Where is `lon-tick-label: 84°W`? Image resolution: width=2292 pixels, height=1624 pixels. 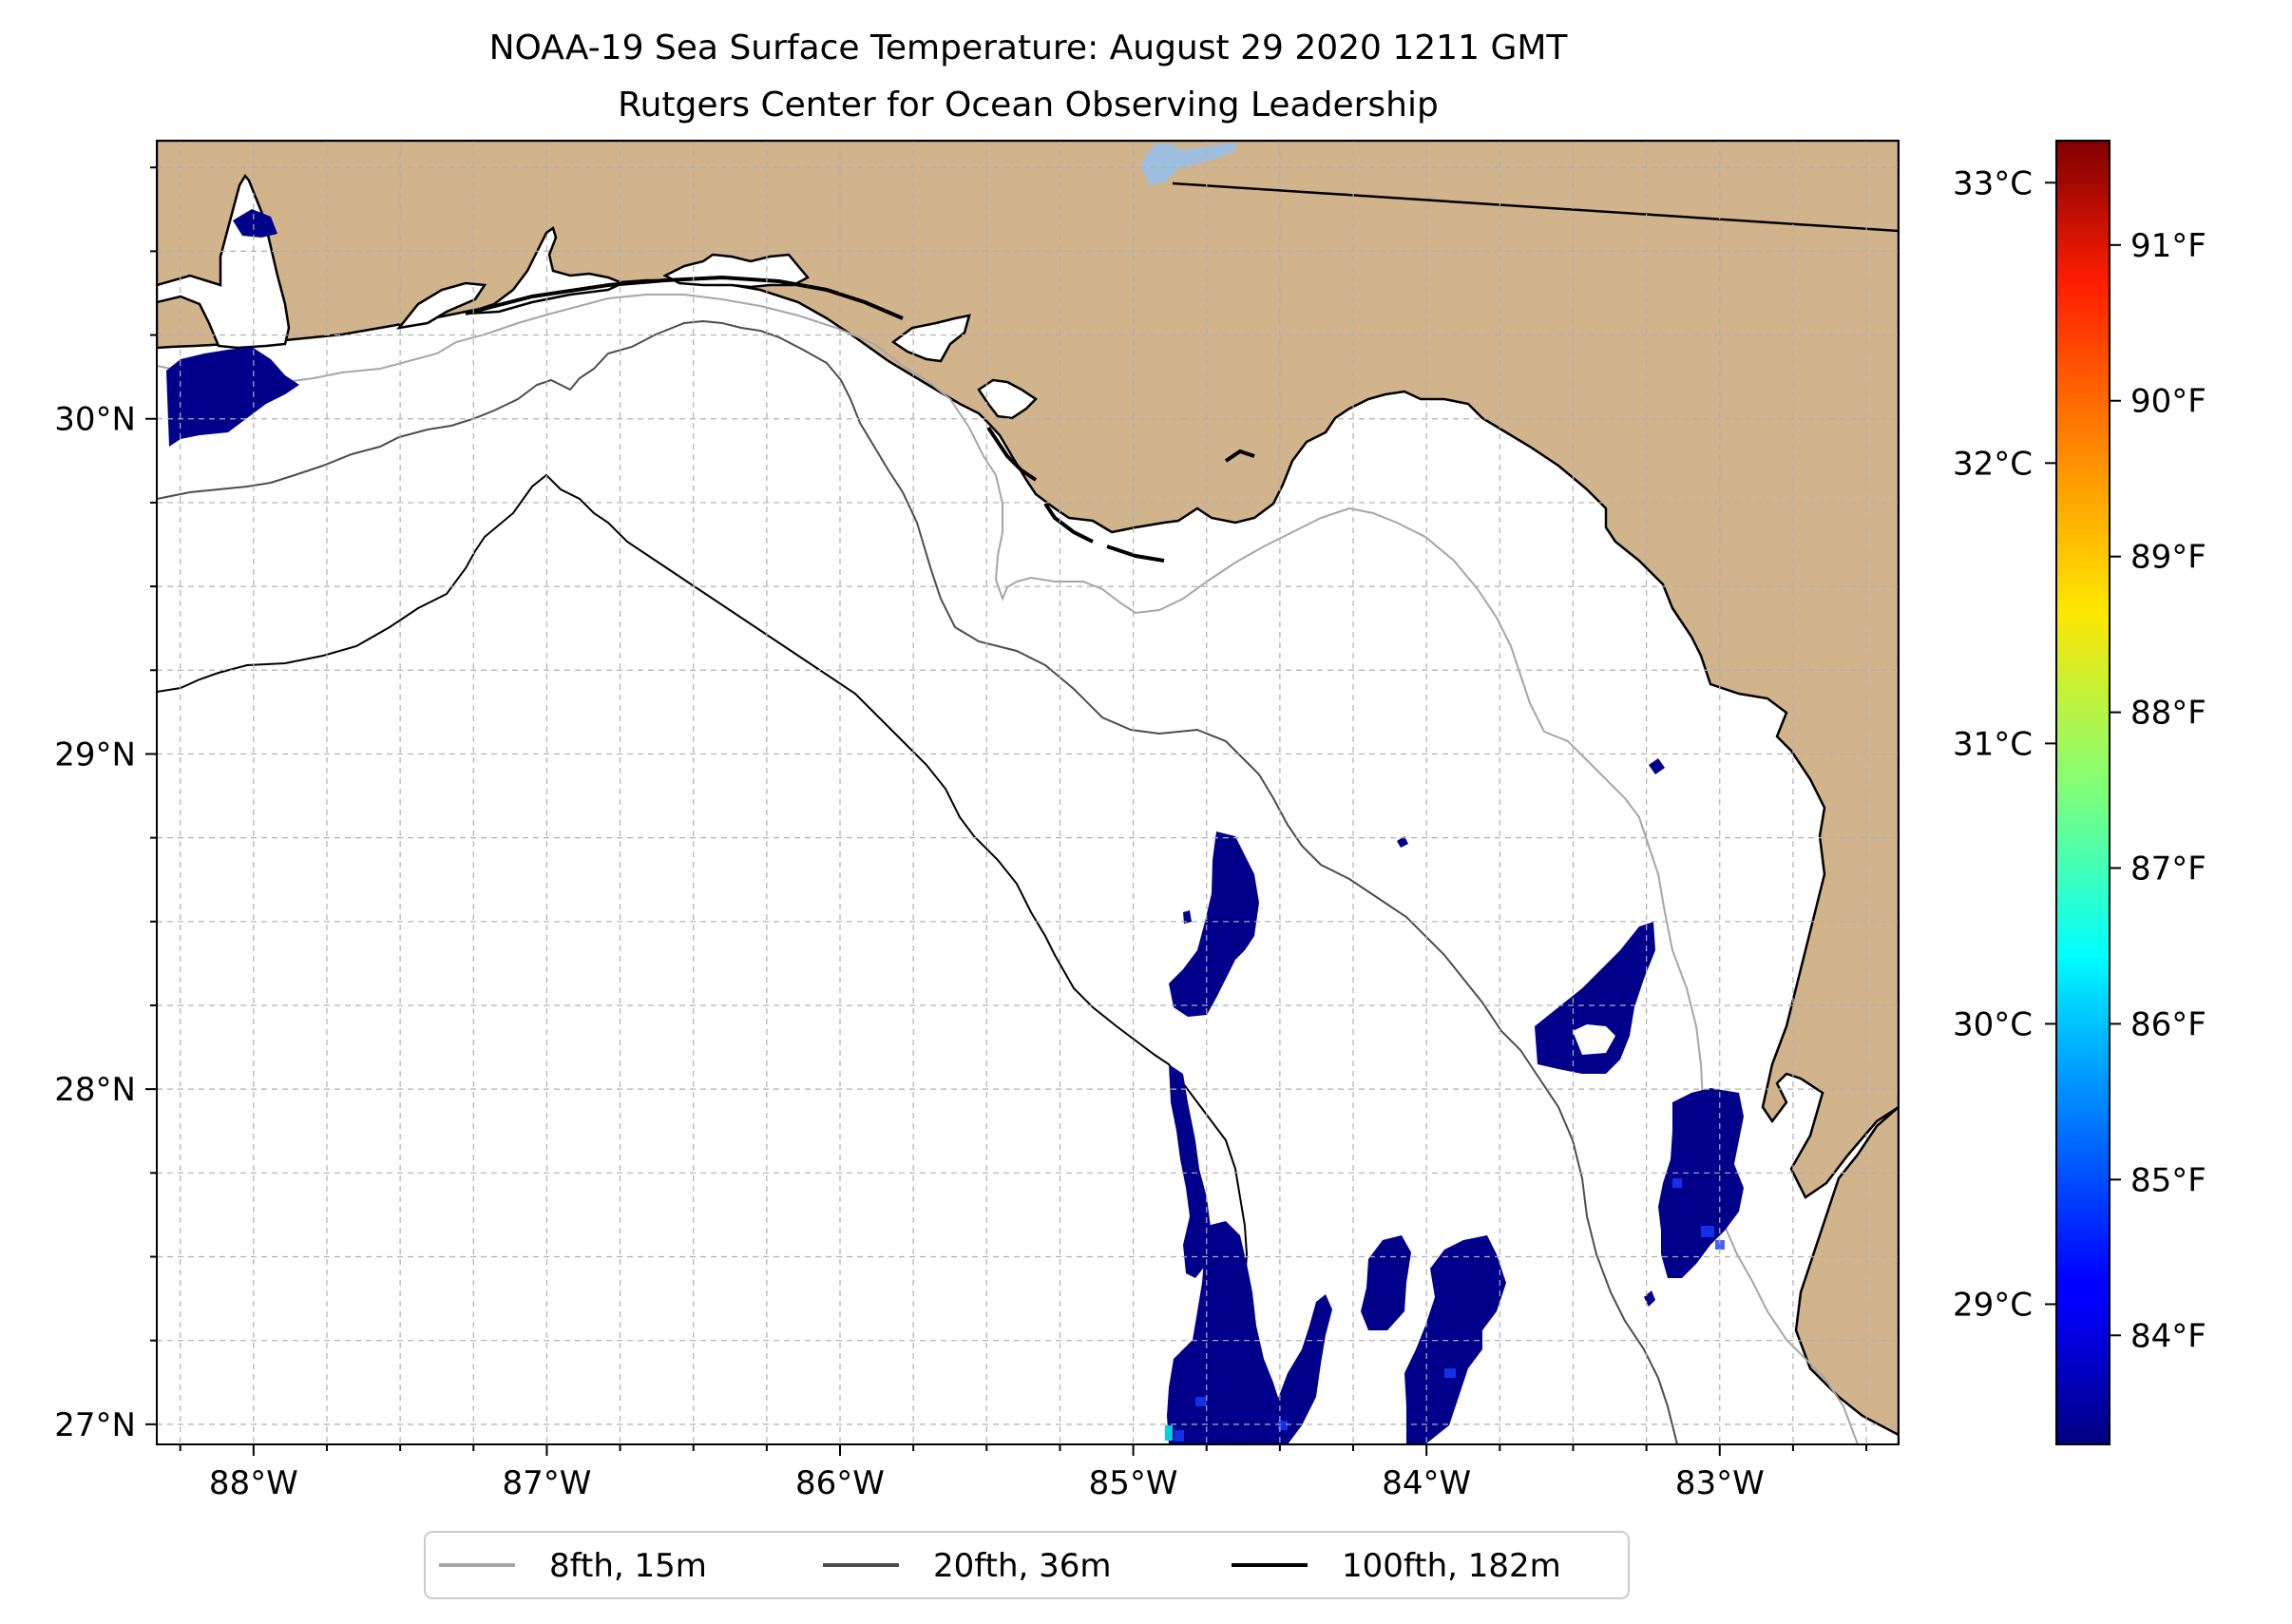
lon-tick-label: 84°W is located at coordinates (1426, 1483).